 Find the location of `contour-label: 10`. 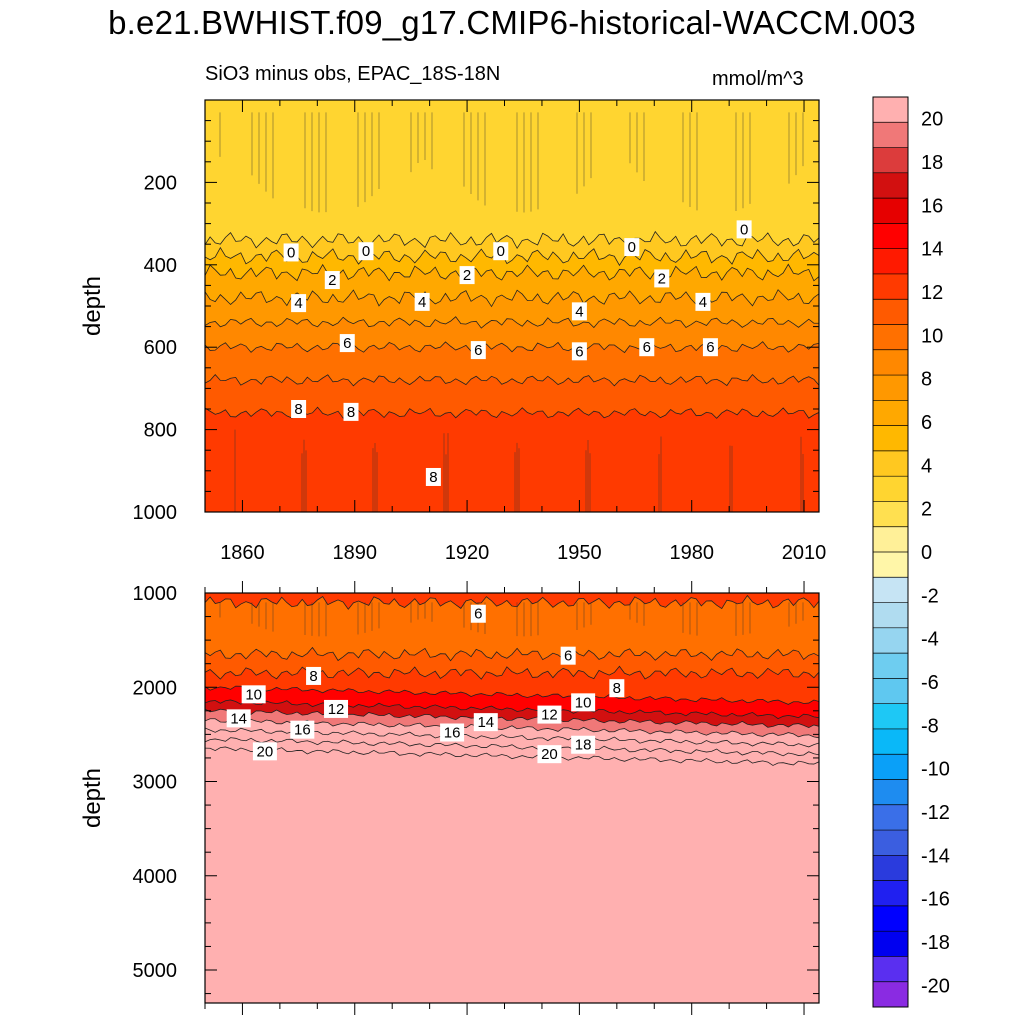

contour-label: 10 is located at coordinates (583, 702).